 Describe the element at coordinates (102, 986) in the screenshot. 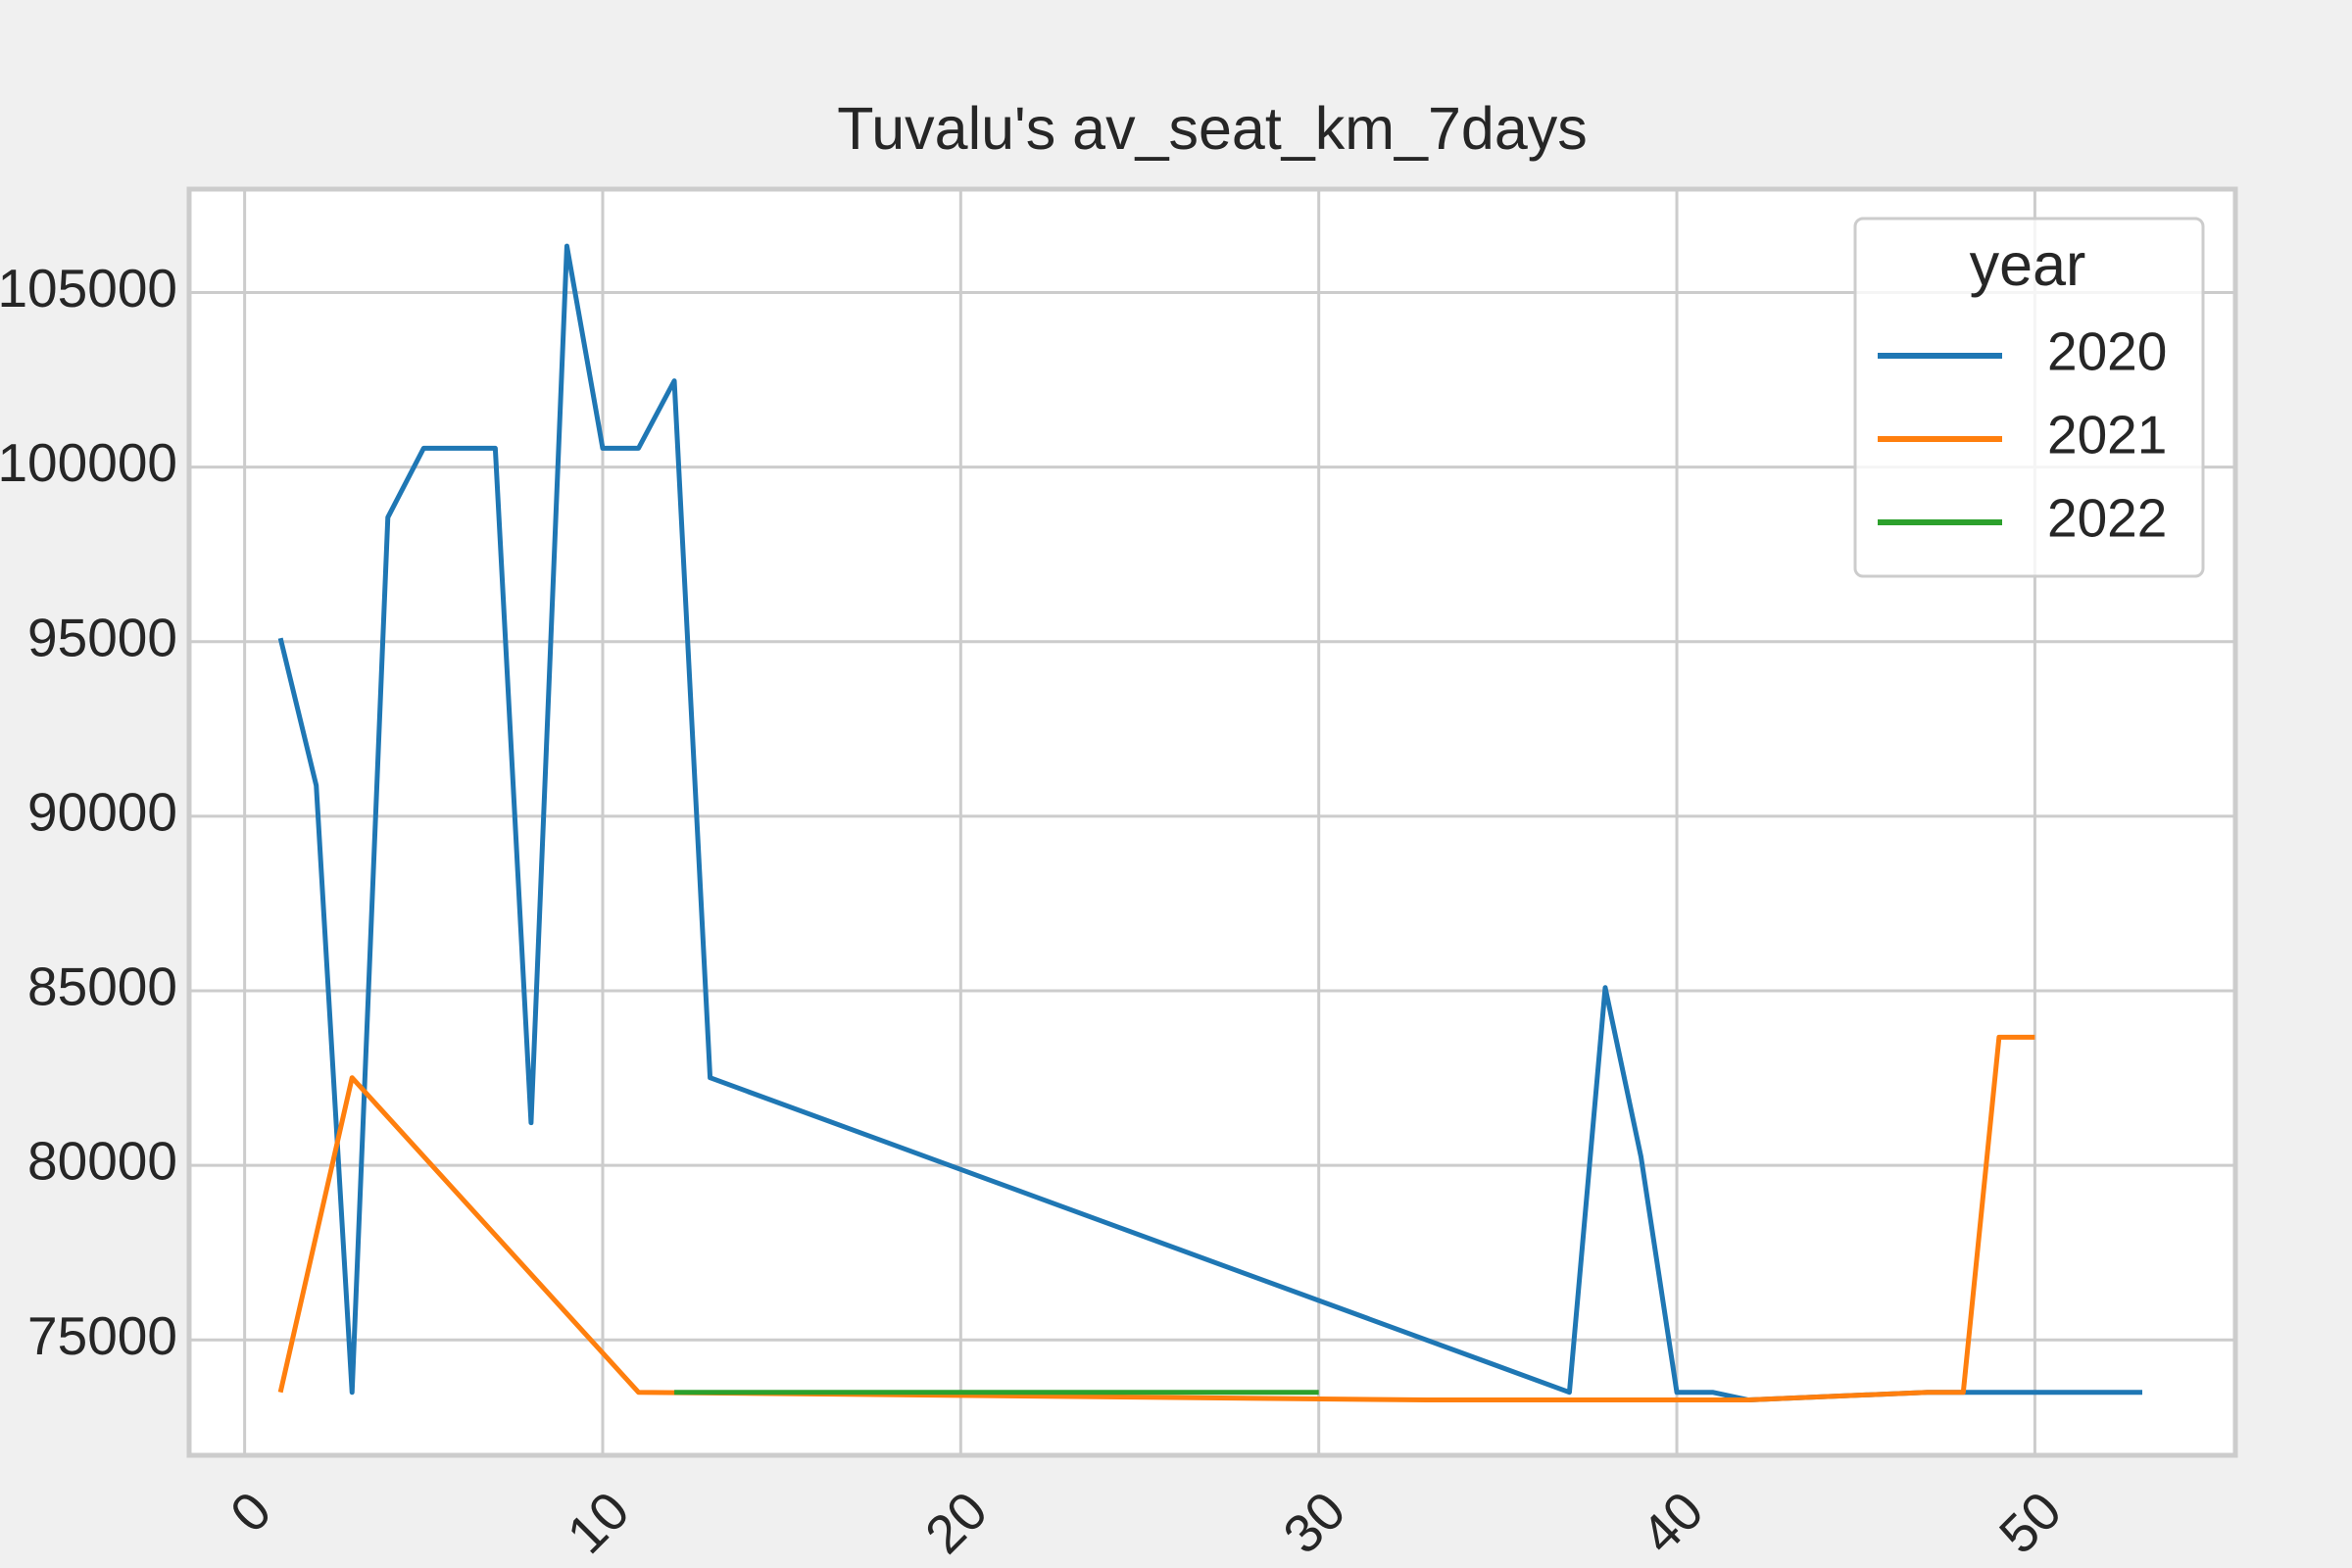

I see `y-tick-label: 85000` at that location.